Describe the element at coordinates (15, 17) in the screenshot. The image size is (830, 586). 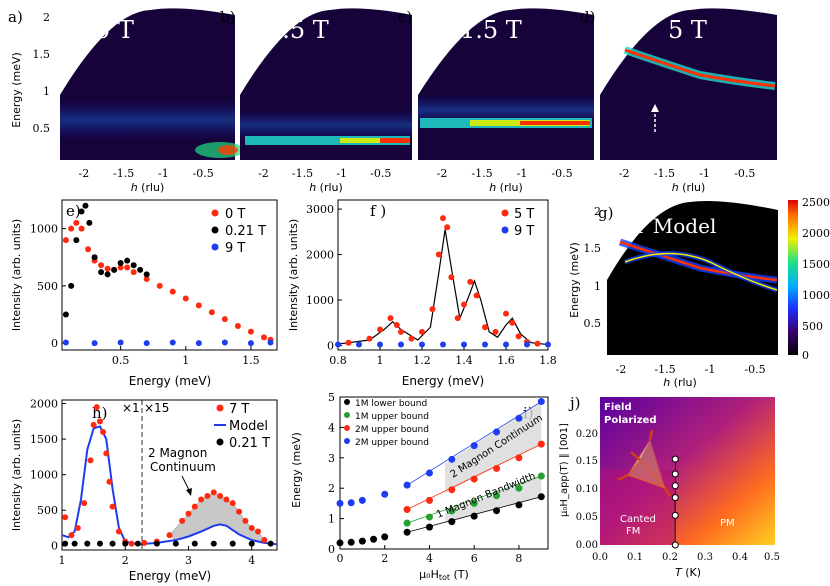
I see `panel-label-a: a)` at that location.